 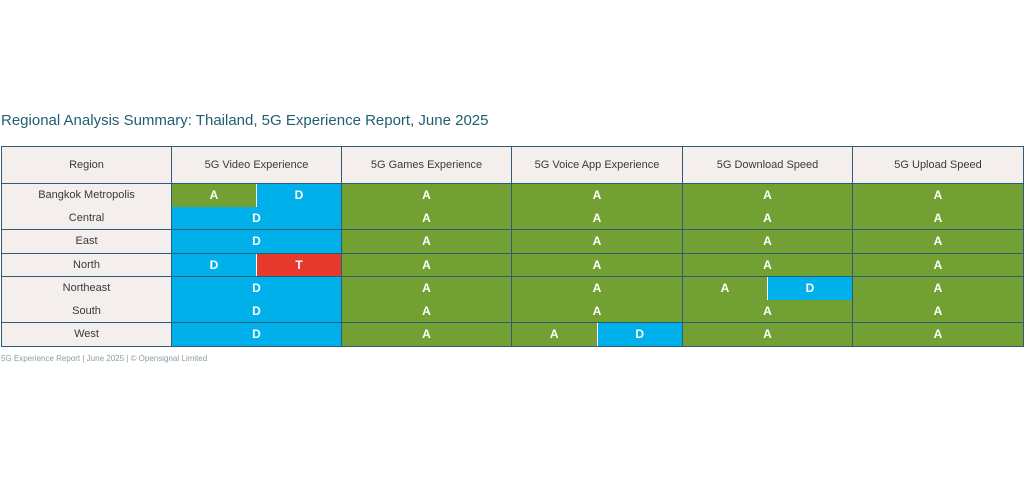 What do you see at coordinates (767, 165) in the screenshot?
I see `header-download-speed: 5G Download Speed` at bounding box center [767, 165].